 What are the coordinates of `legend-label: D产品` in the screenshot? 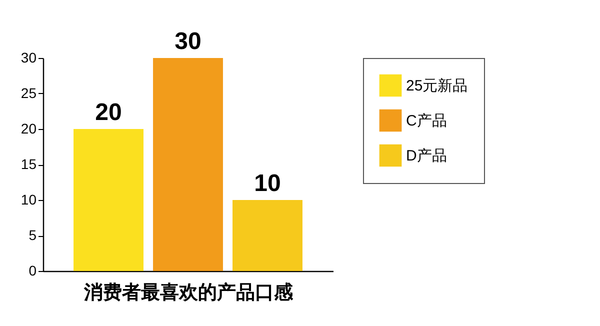 It's located at (426, 156).